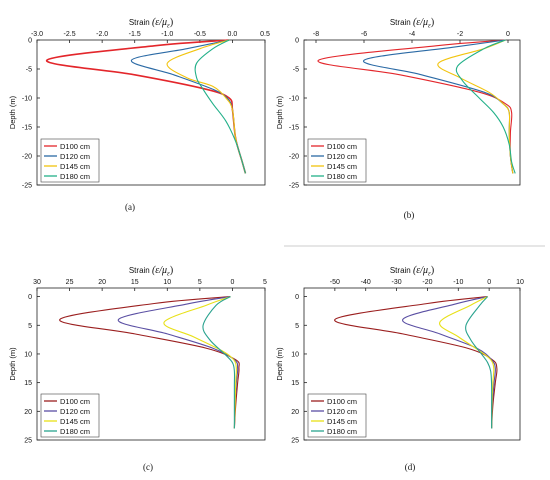 The height and width of the screenshot is (480, 550). Describe the element at coordinates (102, 34) in the screenshot. I see `x-tick-label: -2.0` at that location.